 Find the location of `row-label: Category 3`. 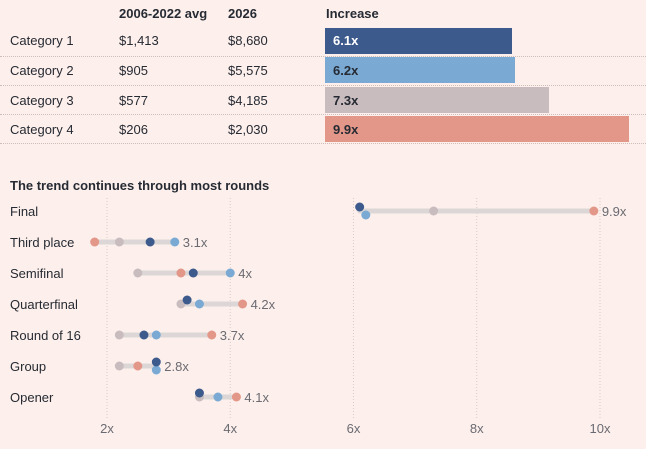

row-label: Category 3 is located at coordinates (42, 100).